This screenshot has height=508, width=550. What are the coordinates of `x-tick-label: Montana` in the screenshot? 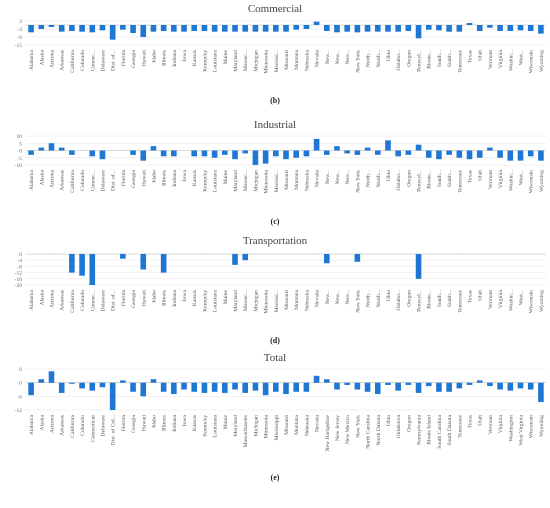 It's located at (297, 179).